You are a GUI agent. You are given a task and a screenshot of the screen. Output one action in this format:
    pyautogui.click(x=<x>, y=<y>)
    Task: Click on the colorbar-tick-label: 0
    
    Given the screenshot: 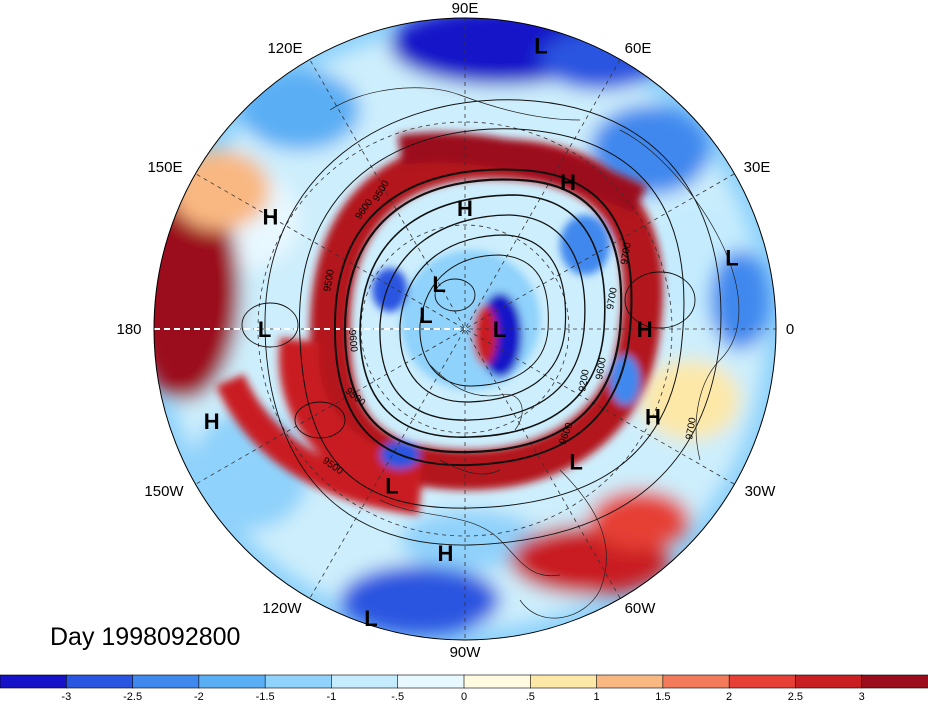 What is the action you would take?
    pyautogui.click(x=464, y=696)
    